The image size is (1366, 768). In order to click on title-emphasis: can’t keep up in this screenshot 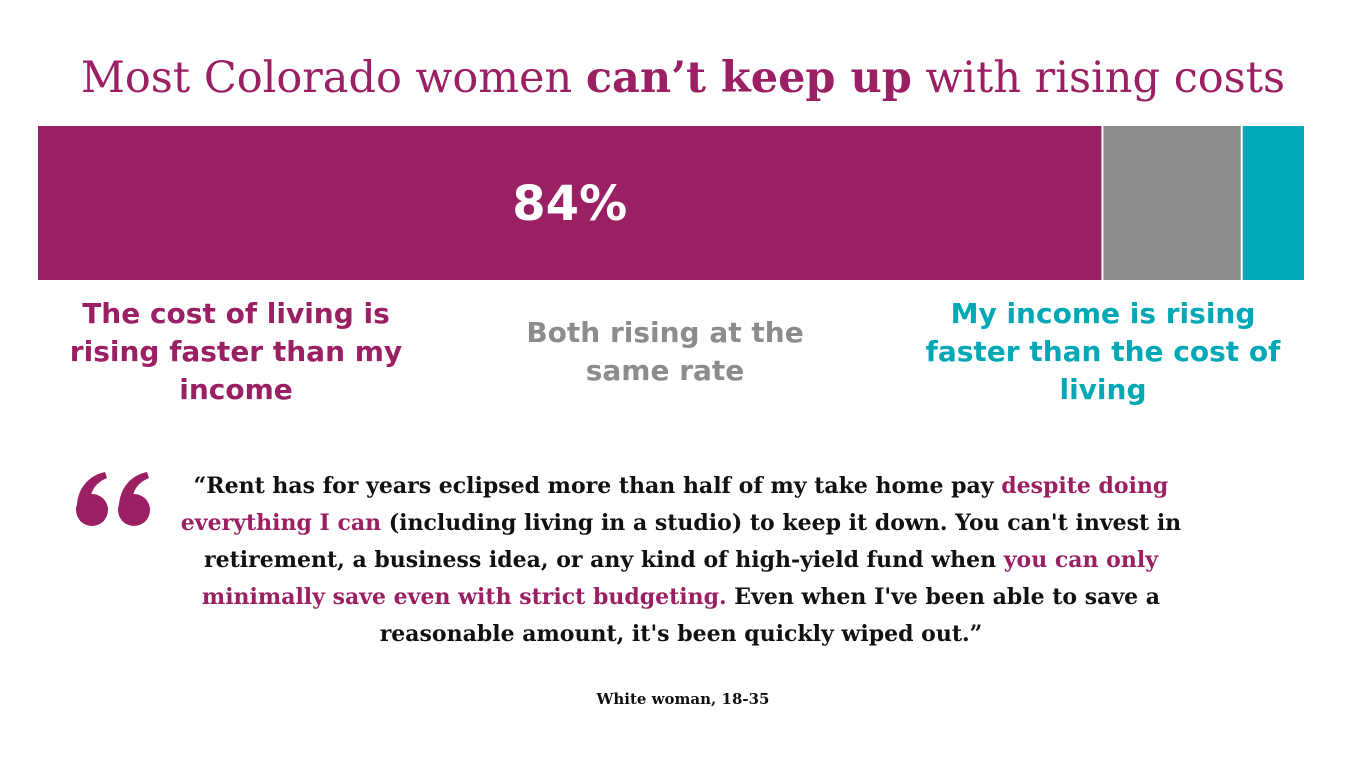, I will do `click(748, 78)`.